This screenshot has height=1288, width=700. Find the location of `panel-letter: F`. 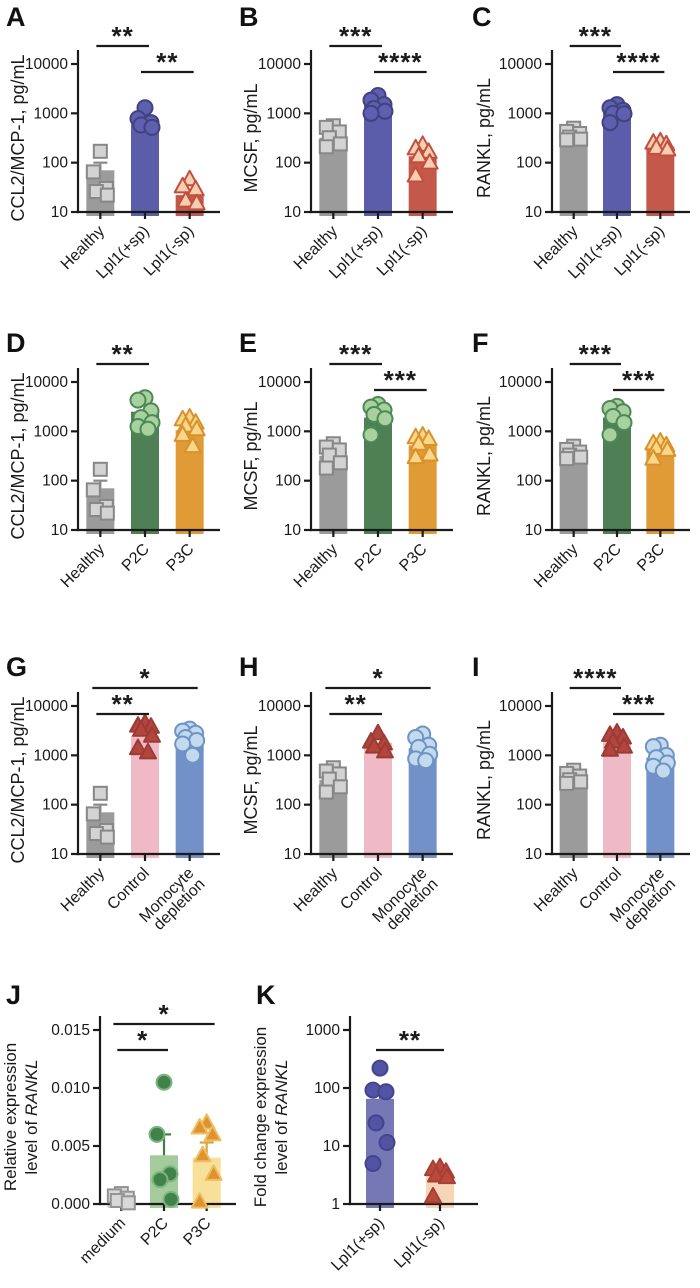

panel-letter: F is located at coordinates (480, 343).